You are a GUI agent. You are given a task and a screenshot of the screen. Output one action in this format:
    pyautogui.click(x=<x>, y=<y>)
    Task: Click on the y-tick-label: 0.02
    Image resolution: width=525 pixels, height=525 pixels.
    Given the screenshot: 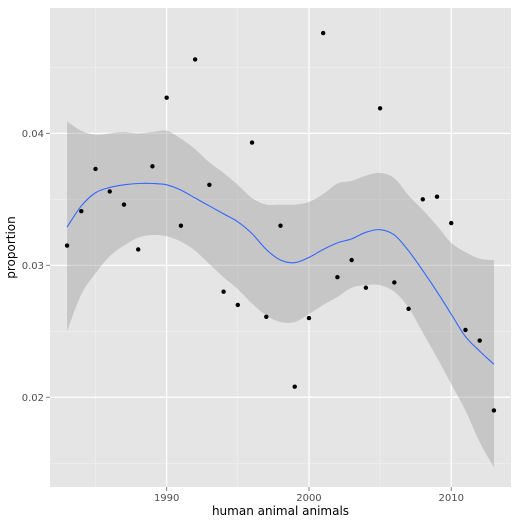 What is the action you would take?
    pyautogui.click(x=33, y=398)
    